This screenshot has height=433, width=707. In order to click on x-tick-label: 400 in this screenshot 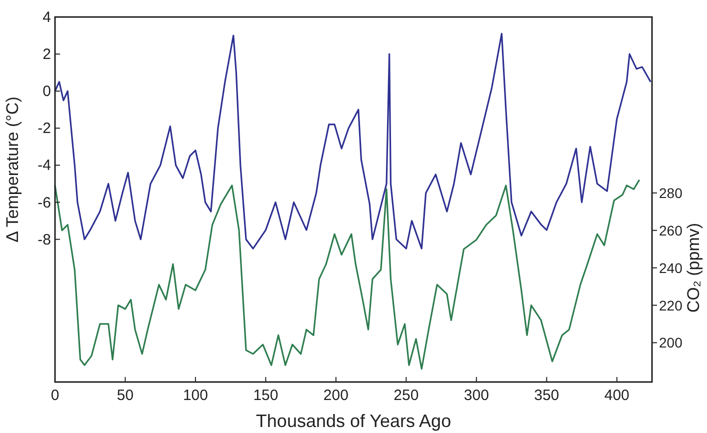, I will do `click(617, 395)`.